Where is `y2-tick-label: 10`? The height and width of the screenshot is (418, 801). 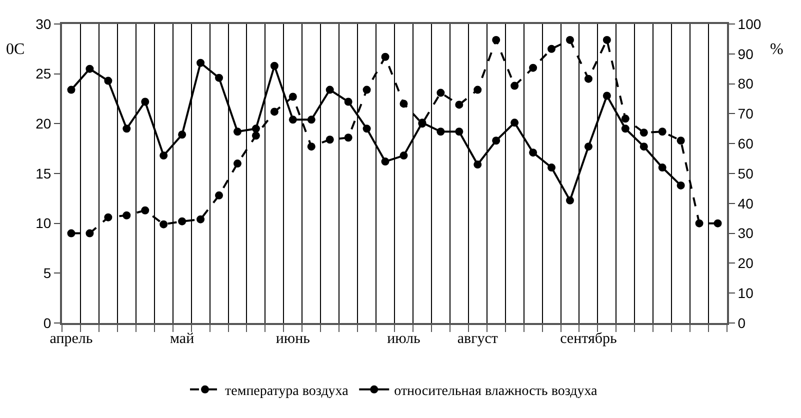
y2-tick-label: 10 is located at coordinates (746, 293).